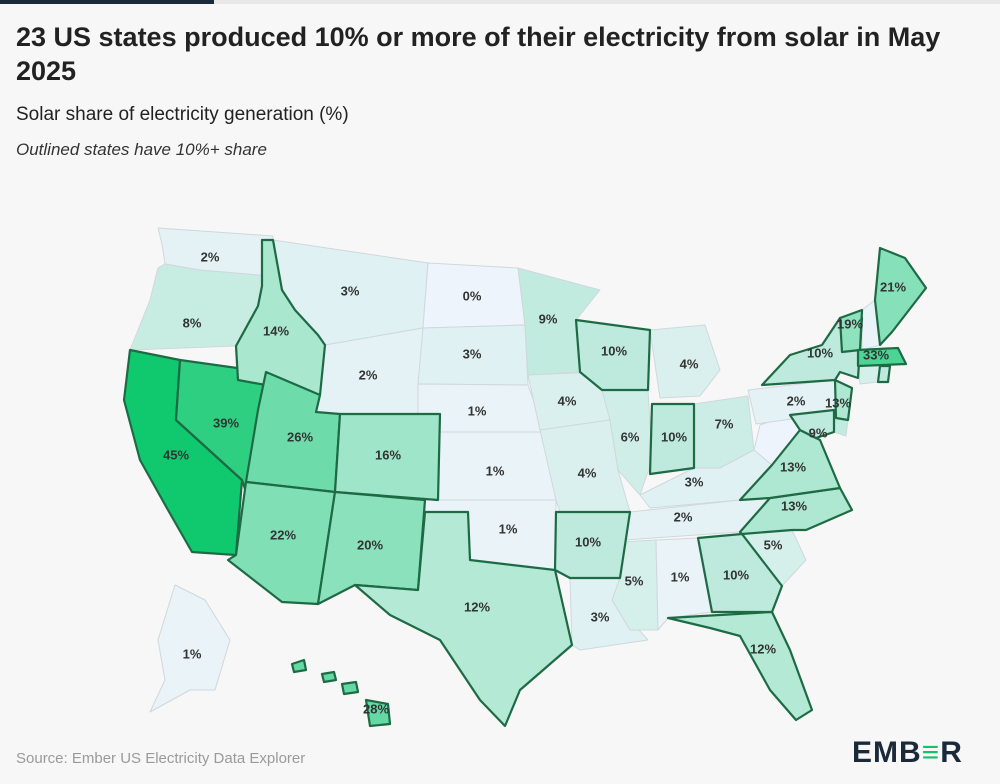 This screenshot has width=1000, height=784. Describe the element at coordinates (600, 616) in the screenshot. I see `state-label-la: 3%` at that location.